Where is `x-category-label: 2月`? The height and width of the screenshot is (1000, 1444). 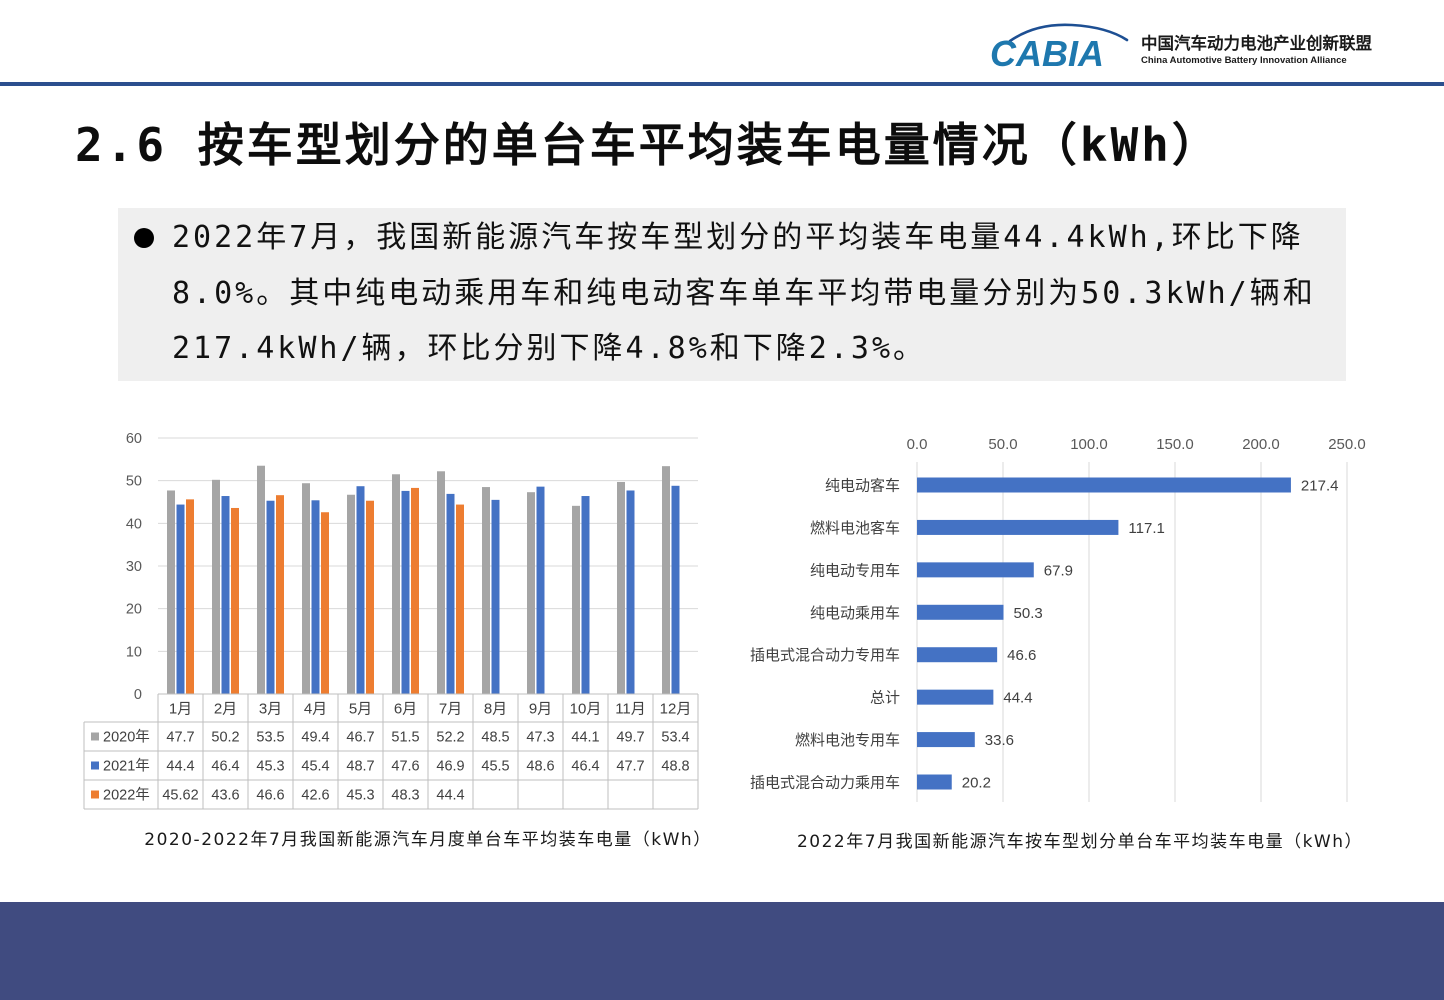 x-category-label: 2月 is located at coordinates (225, 709).